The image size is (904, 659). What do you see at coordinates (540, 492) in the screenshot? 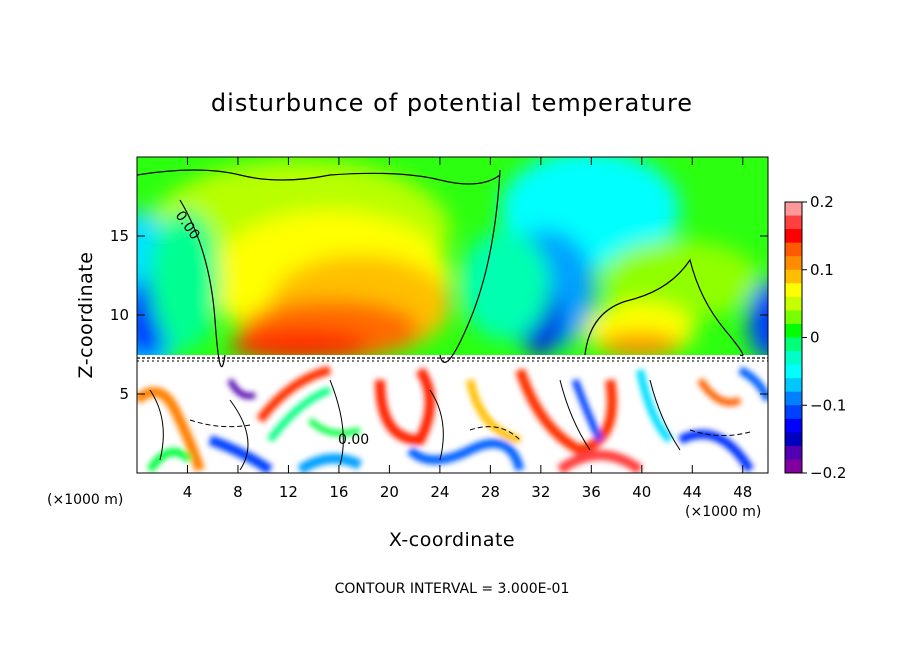
I see `x-tick-label: 32` at bounding box center [540, 492].